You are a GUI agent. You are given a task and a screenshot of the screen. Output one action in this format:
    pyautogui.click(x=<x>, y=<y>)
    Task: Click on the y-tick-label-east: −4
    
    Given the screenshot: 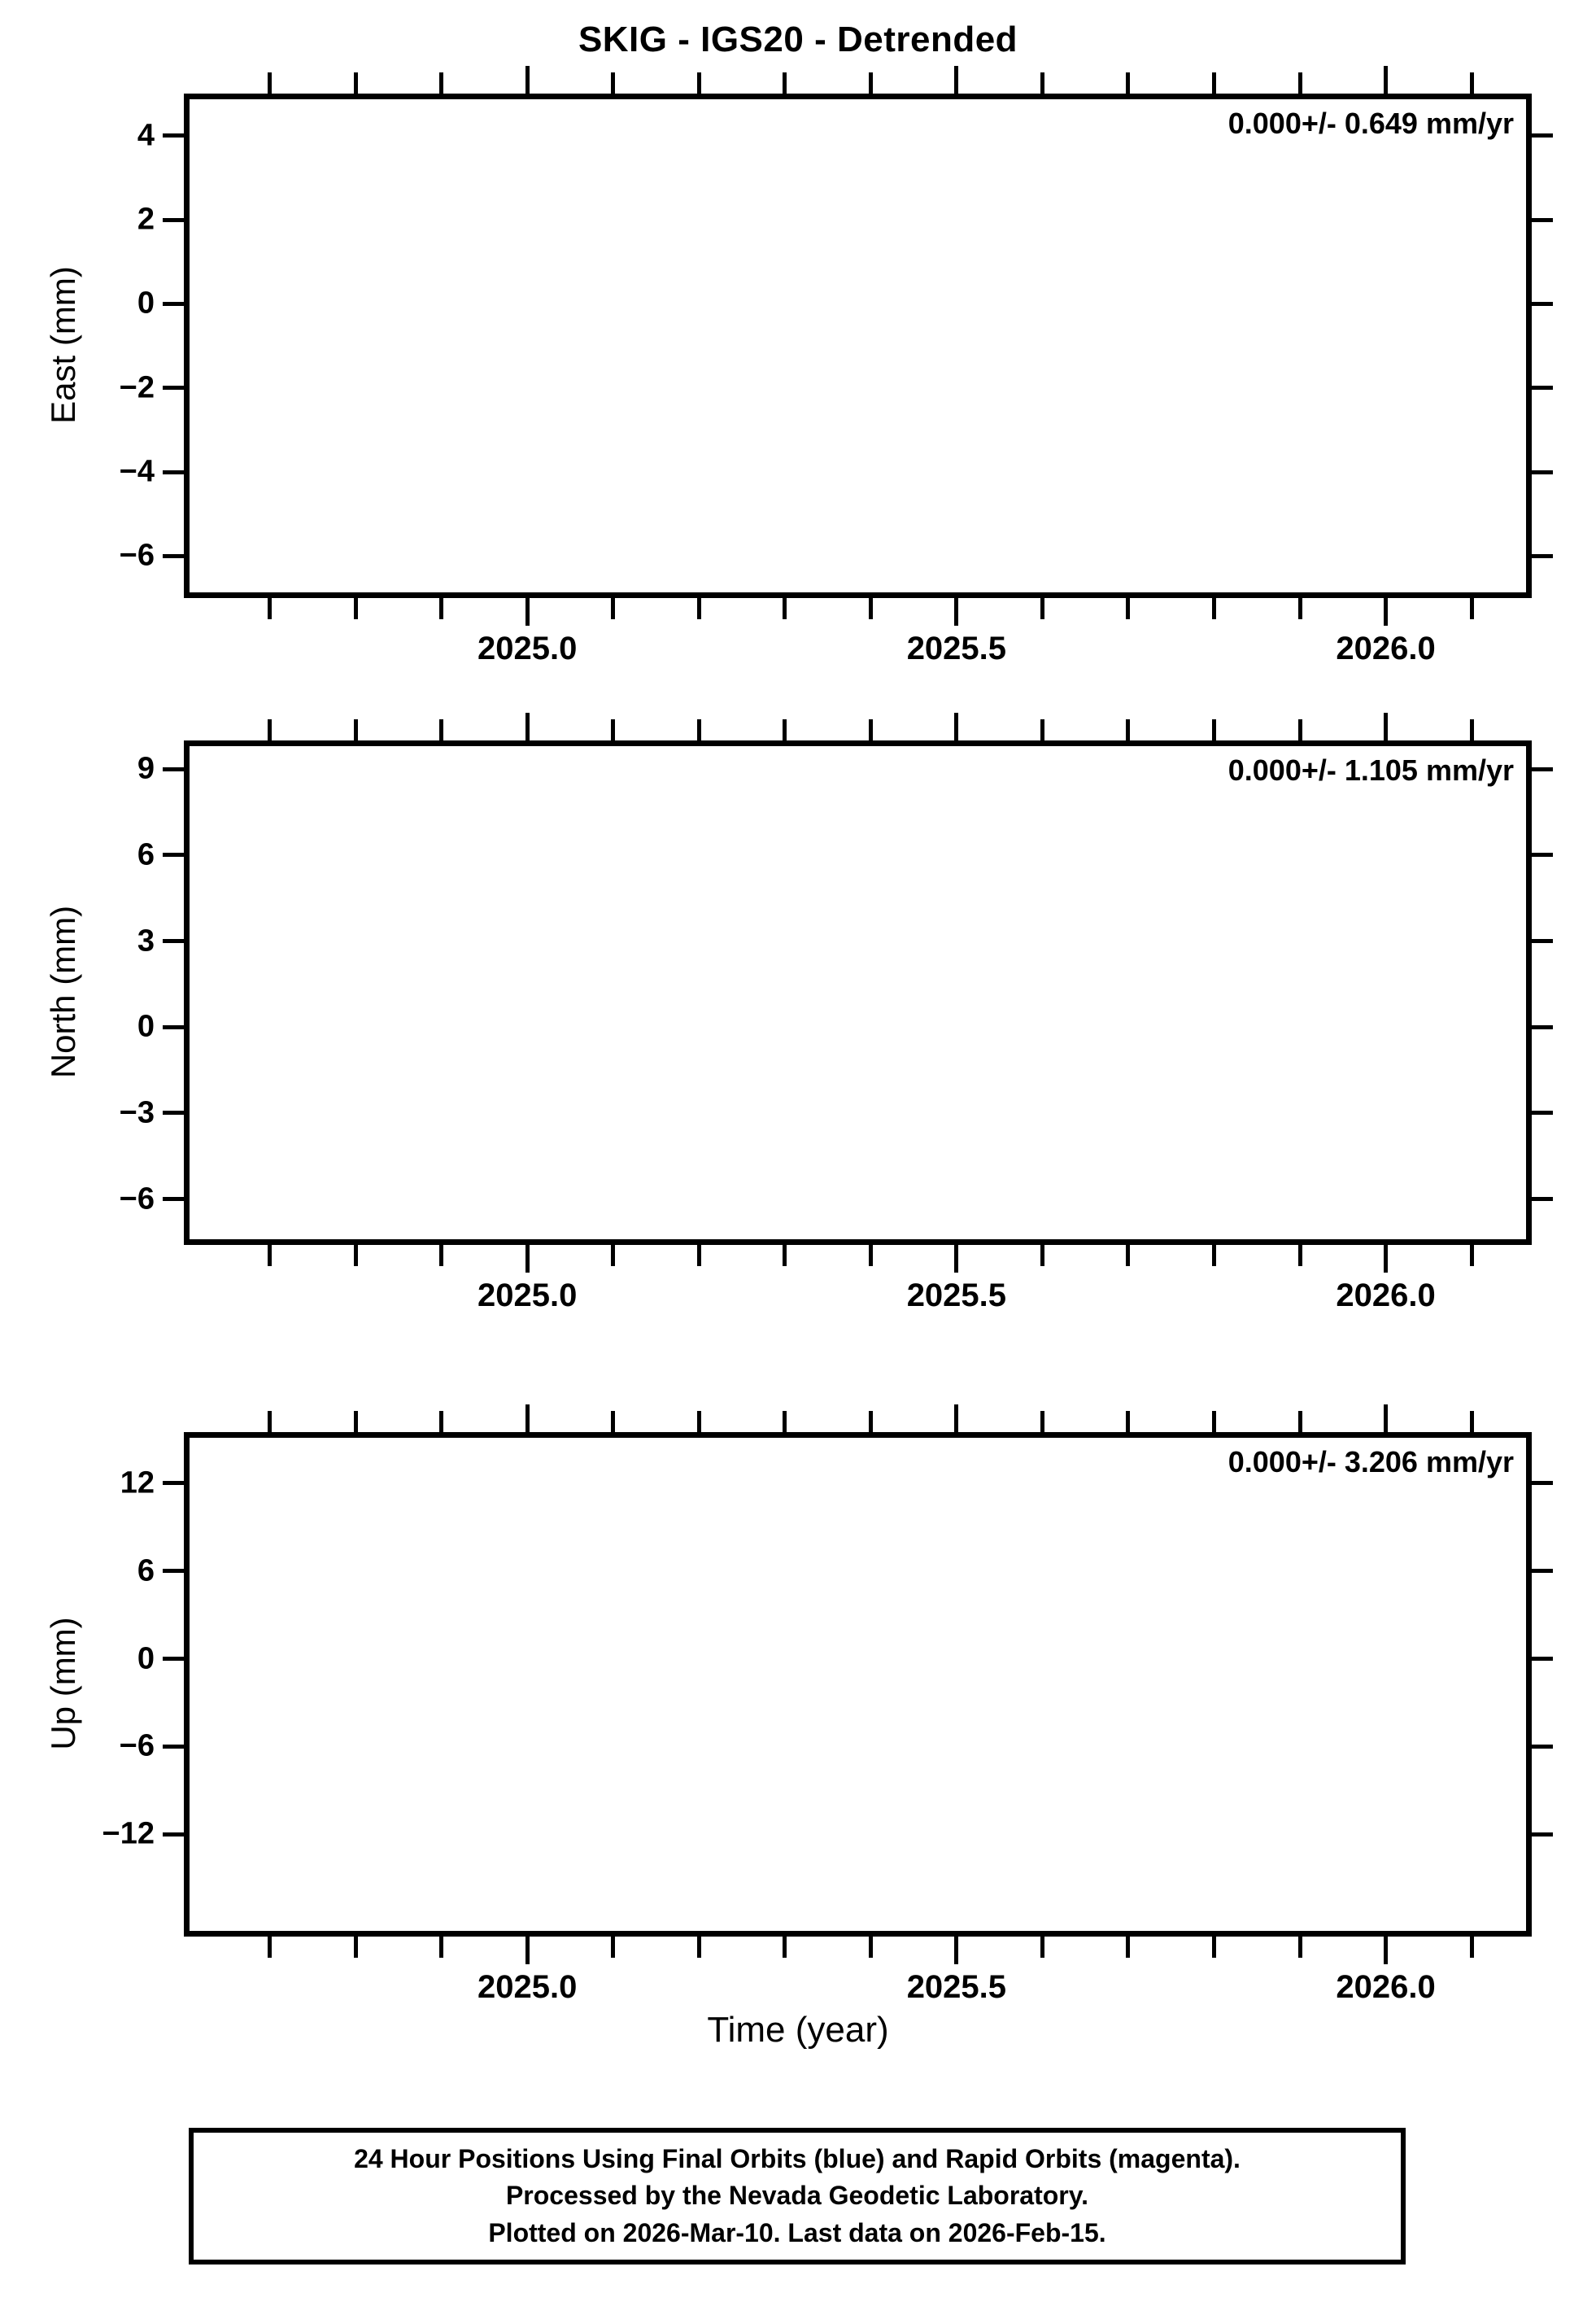 What is the action you would take?
    pyautogui.click(x=137, y=471)
    